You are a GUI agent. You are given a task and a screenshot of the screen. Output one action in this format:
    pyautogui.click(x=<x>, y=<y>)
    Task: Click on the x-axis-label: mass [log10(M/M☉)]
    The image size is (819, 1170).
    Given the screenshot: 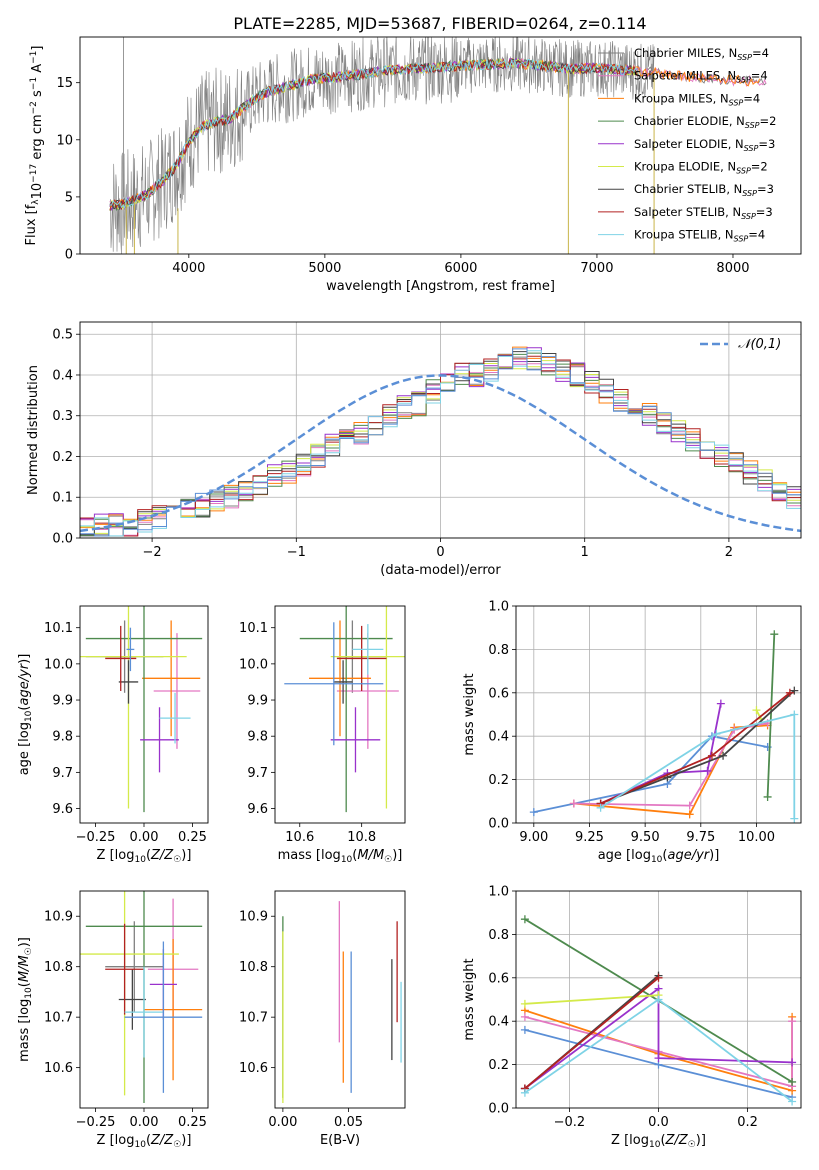 What is the action you would take?
    pyautogui.click(x=340, y=856)
    